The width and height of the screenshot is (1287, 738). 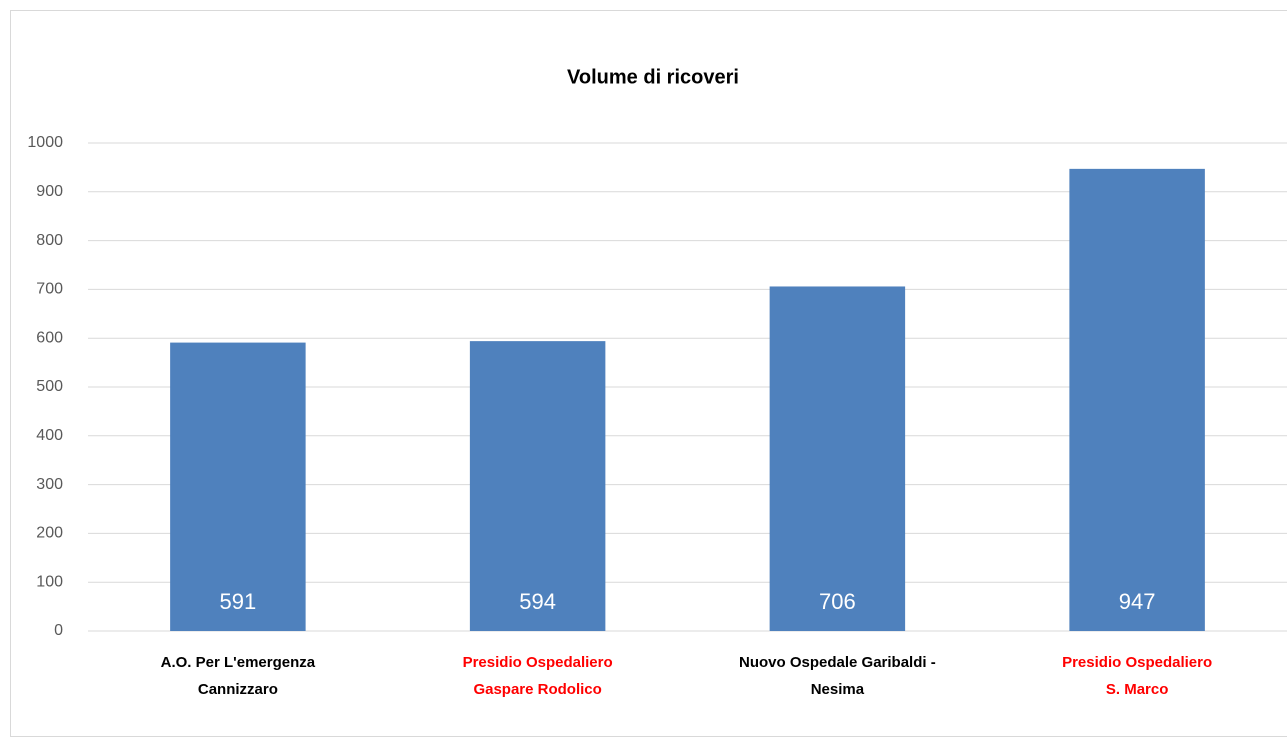 I want to click on x-tick-label: Nuovo Ospedale Garibaldi -, so click(x=837, y=662).